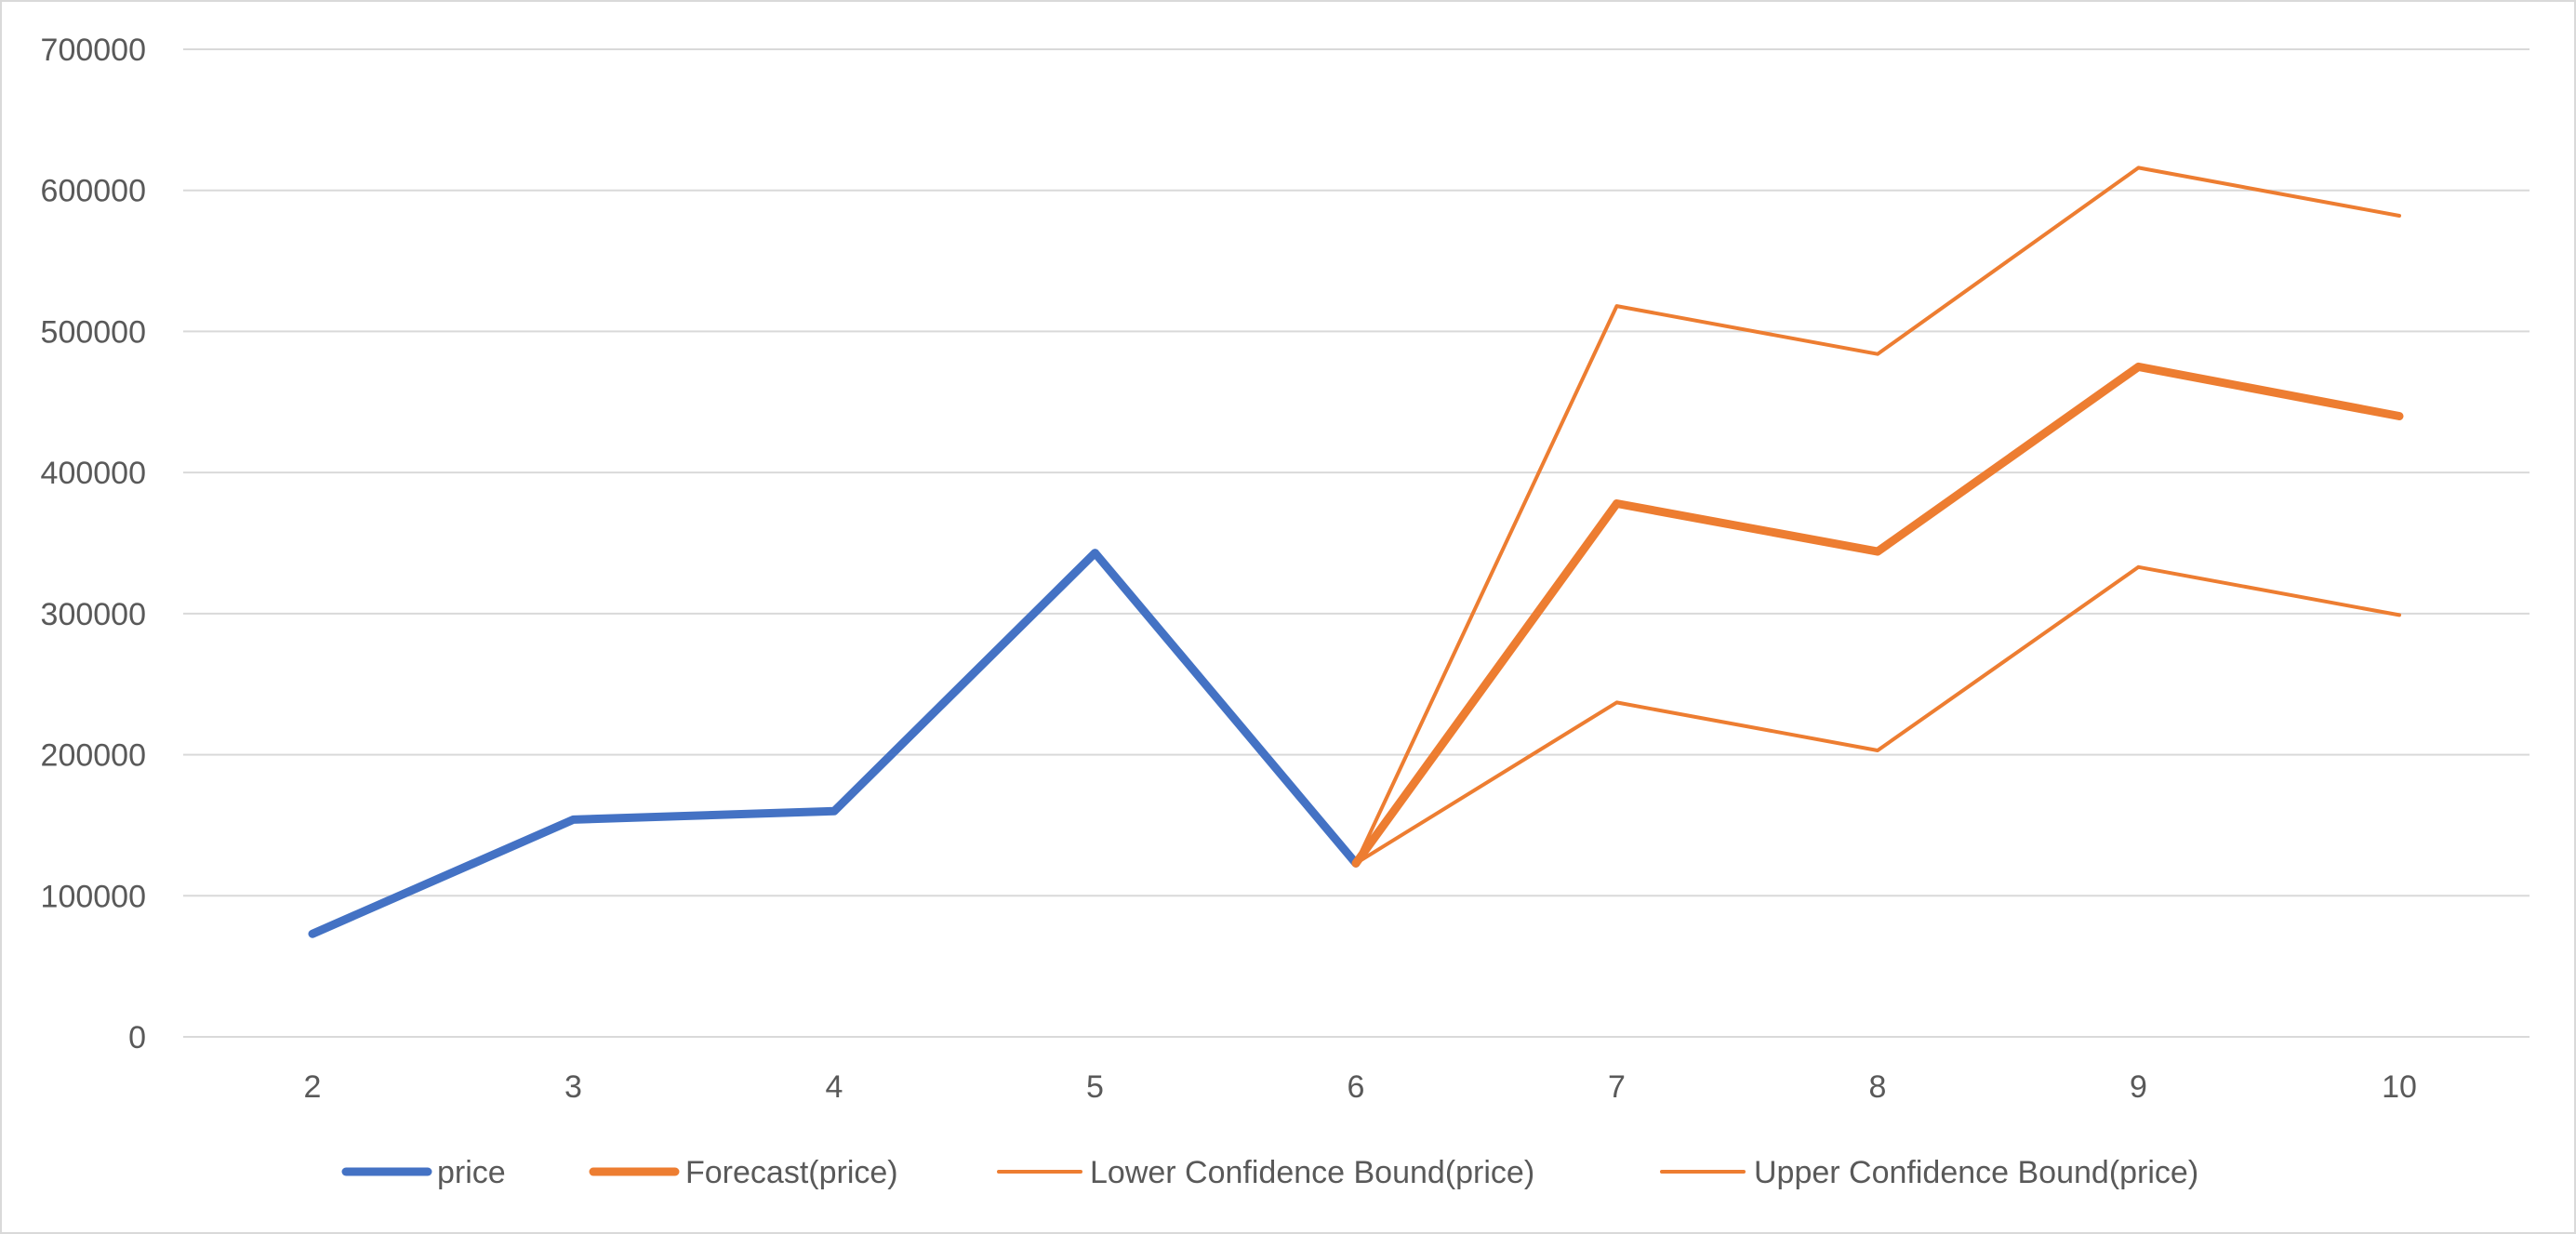 The width and height of the screenshot is (2576, 1234). Describe the element at coordinates (313, 1087) in the screenshot. I see `x-tick-label: 2` at that location.